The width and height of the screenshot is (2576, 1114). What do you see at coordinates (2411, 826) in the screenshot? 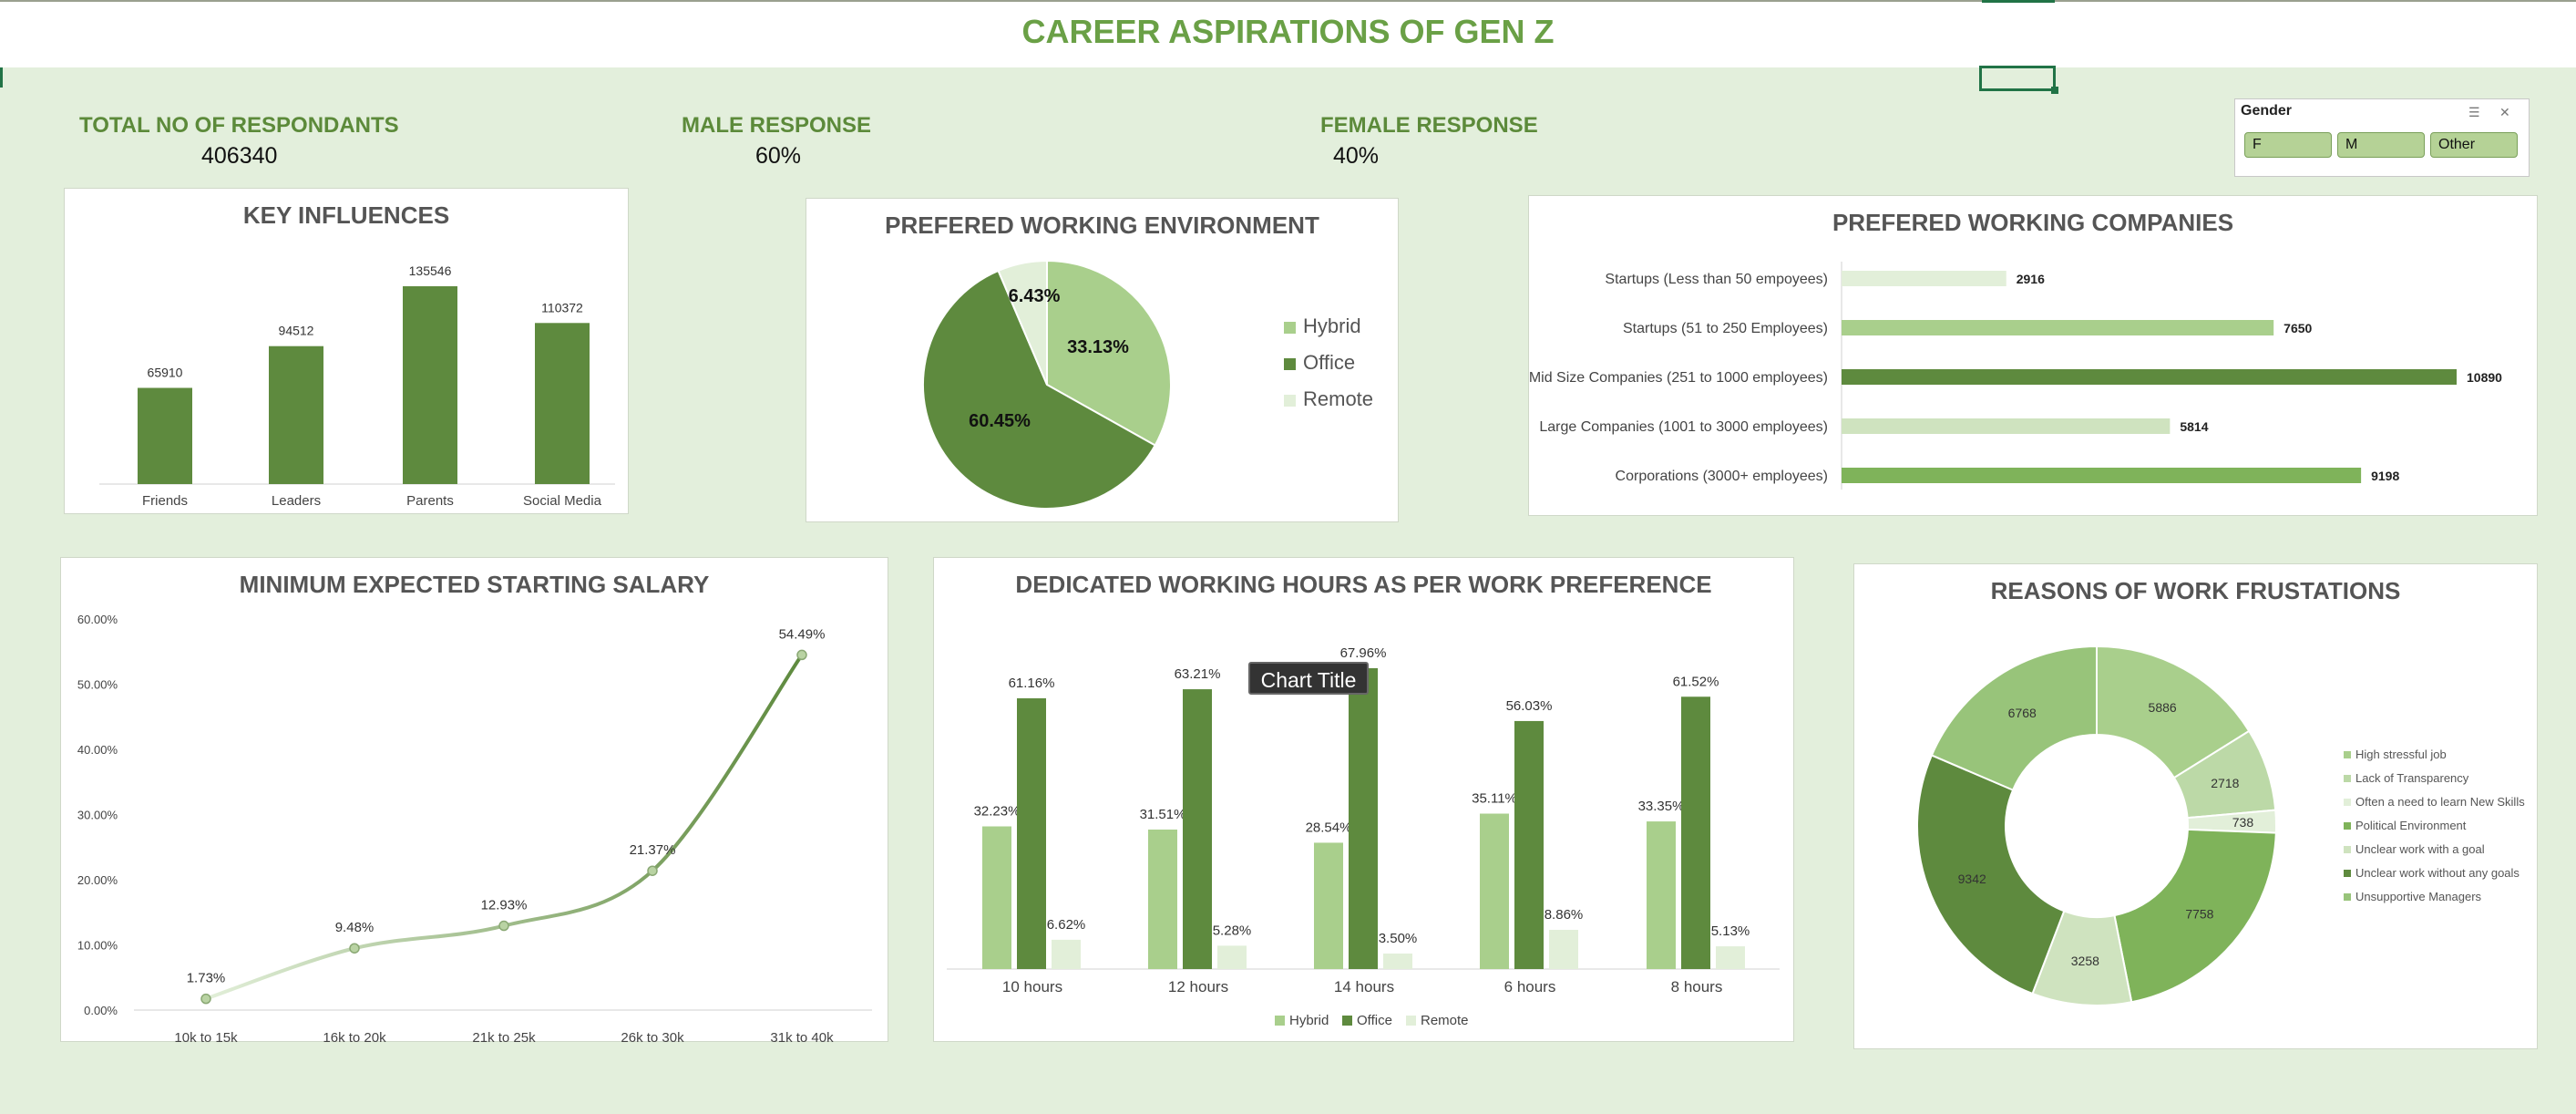
I see `legend-label: Political Environment` at bounding box center [2411, 826].